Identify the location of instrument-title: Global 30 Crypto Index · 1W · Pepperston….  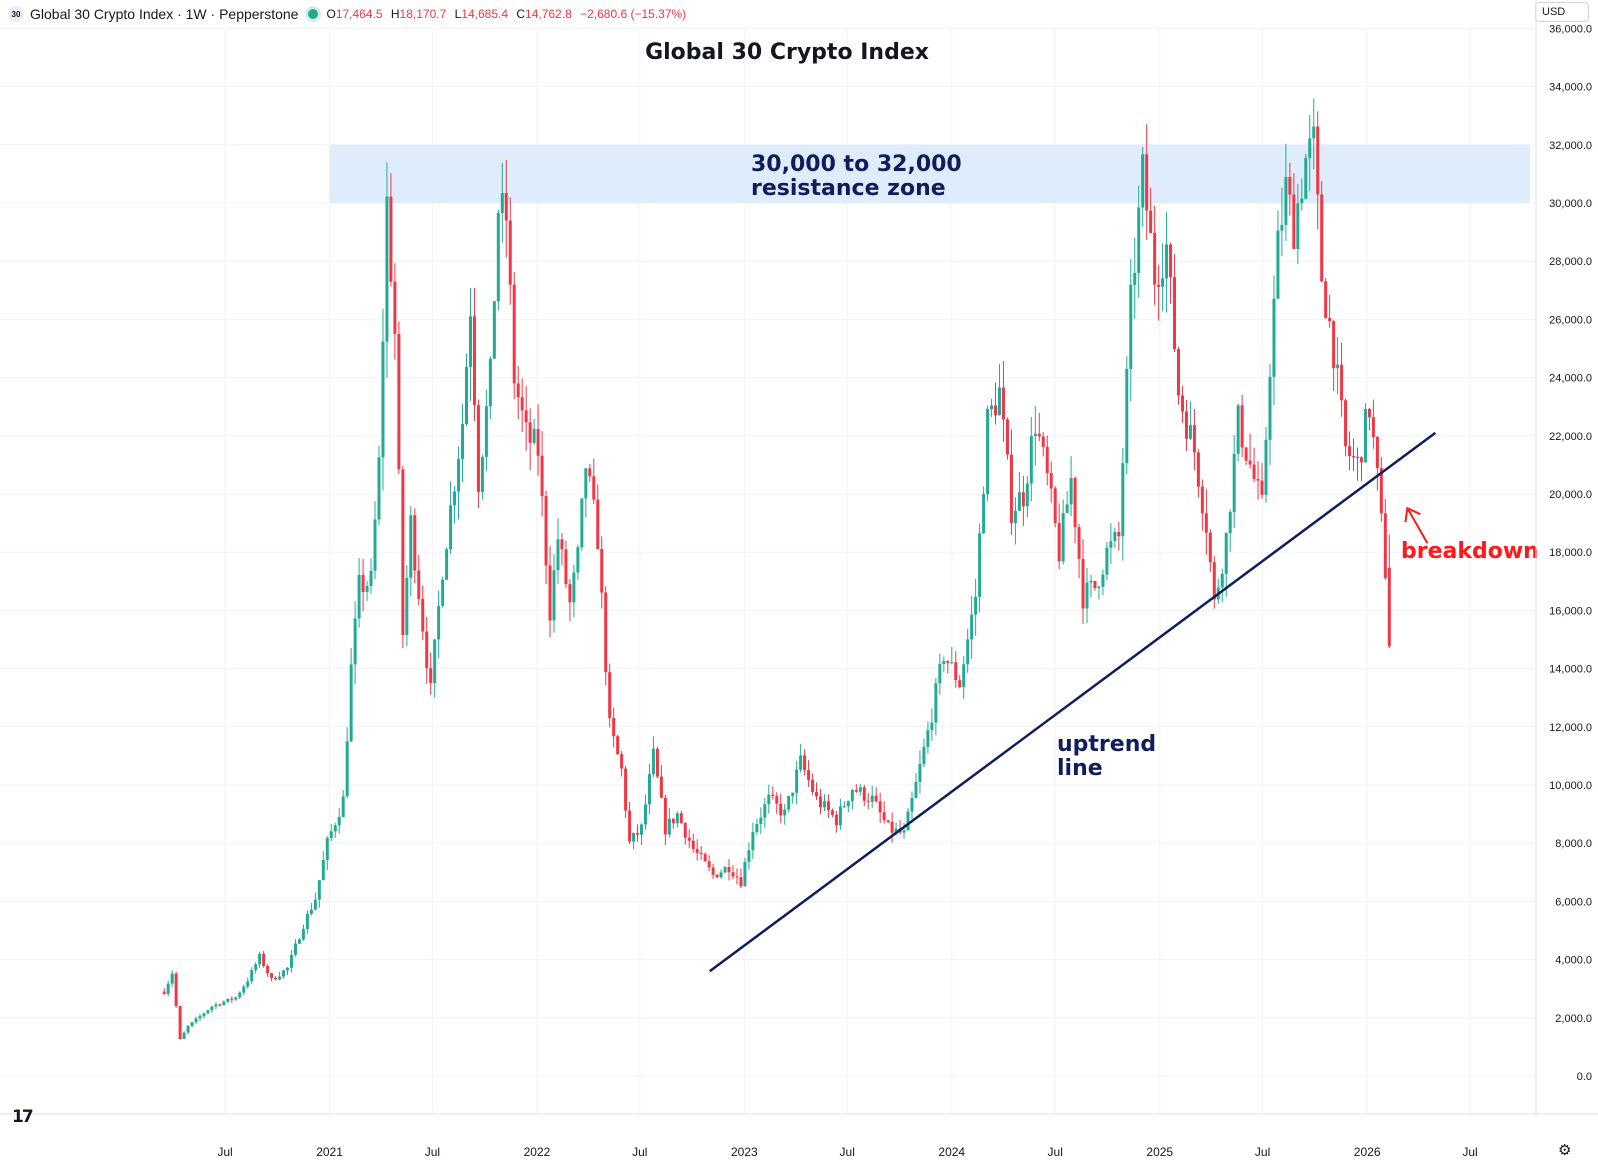
(164, 14).